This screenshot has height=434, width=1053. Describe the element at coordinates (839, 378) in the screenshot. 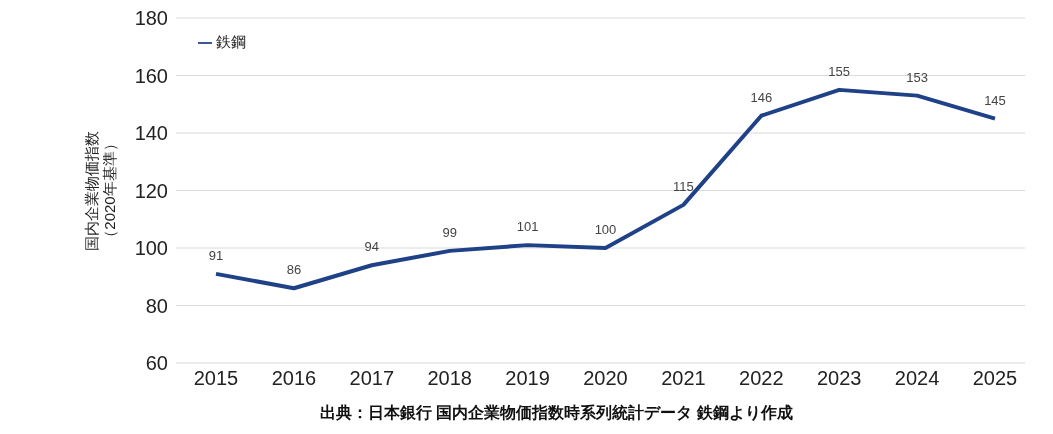

I see `x-tick-label: 2023` at that location.